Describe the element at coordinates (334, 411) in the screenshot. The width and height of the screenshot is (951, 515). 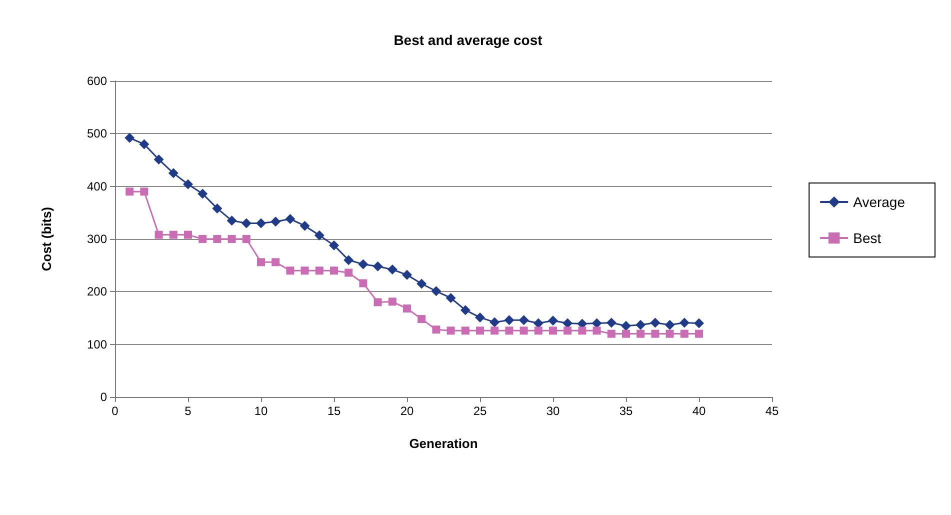
I see `x-tick-label: 15` at that location.